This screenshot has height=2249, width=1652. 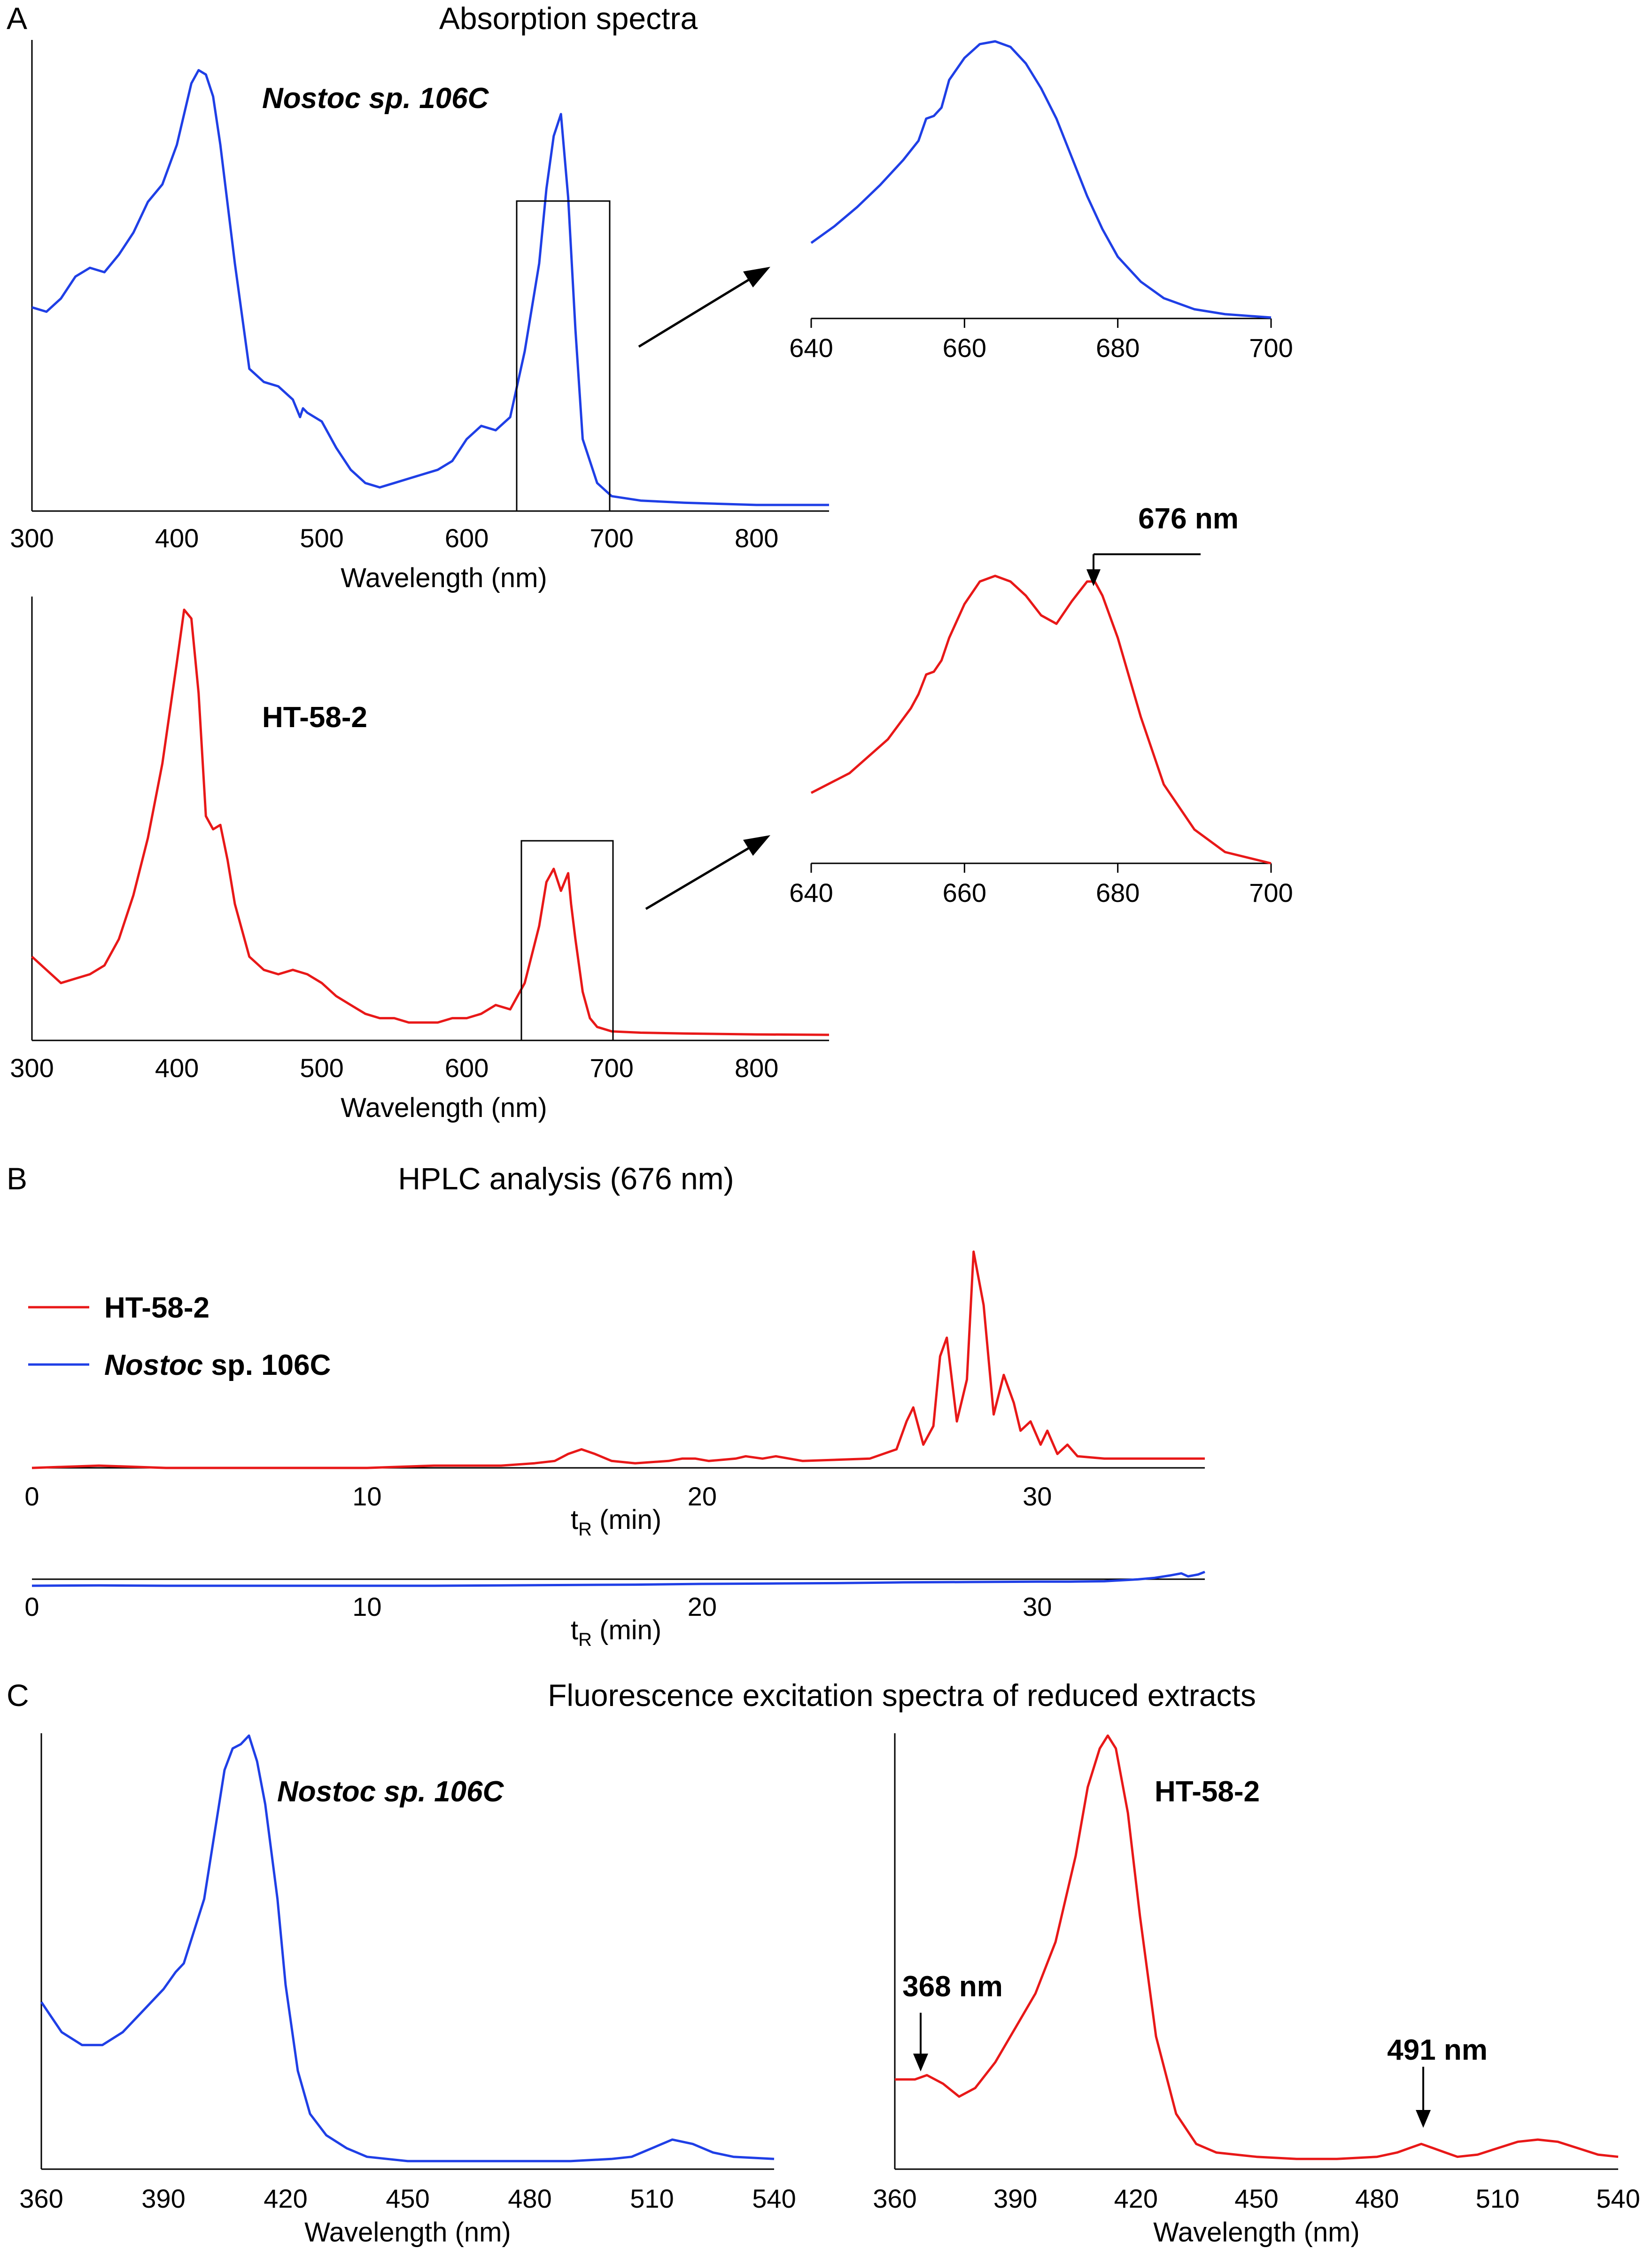 What do you see at coordinates (614, 1610) in the screenshot?
I see `chart-b-nostoc: 0 10 20 30 tR (min)` at bounding box center [614, 1610].